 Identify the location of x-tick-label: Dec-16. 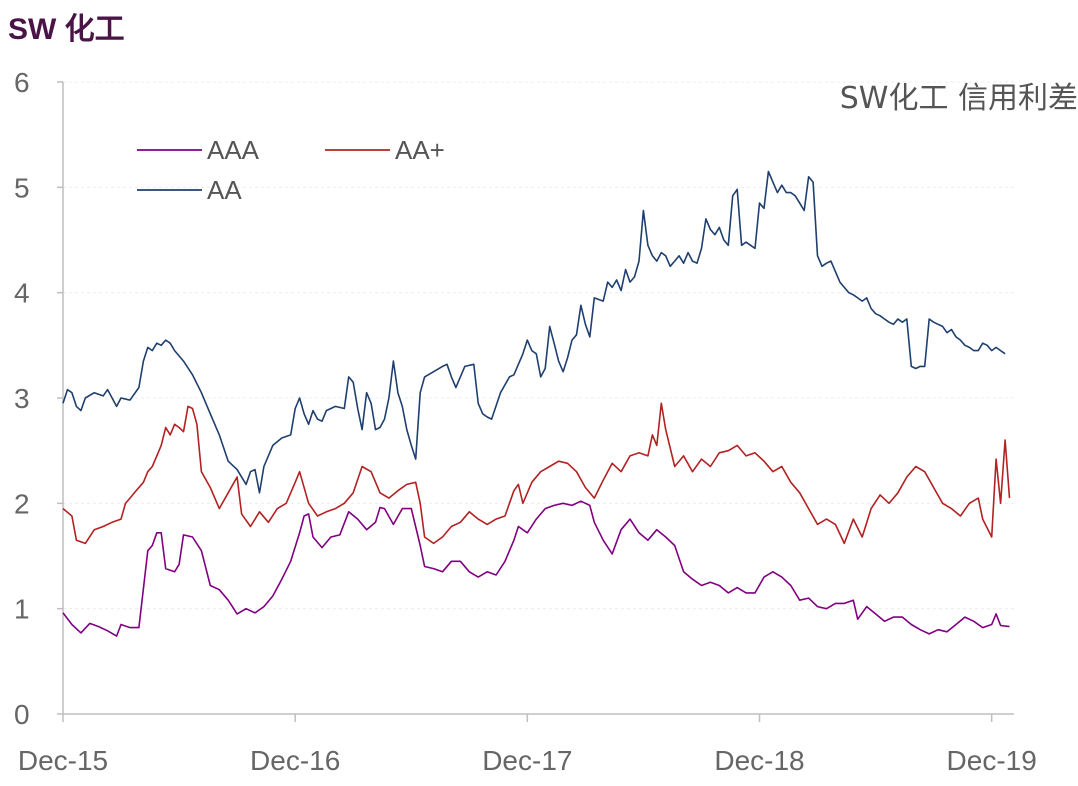
(295, 760).